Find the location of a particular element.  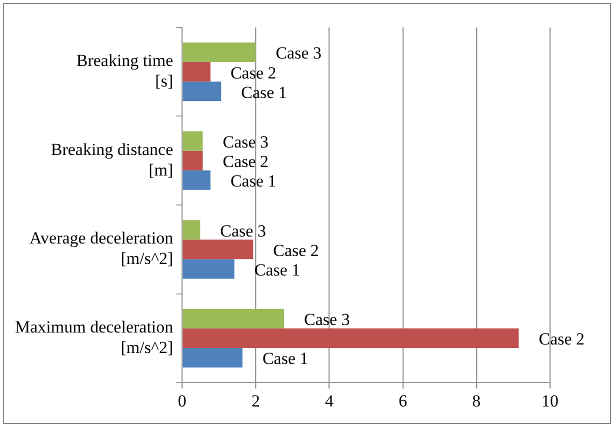

y-tick-label: Average deceleration [m/s^2] is located at coordinates (102, 248).